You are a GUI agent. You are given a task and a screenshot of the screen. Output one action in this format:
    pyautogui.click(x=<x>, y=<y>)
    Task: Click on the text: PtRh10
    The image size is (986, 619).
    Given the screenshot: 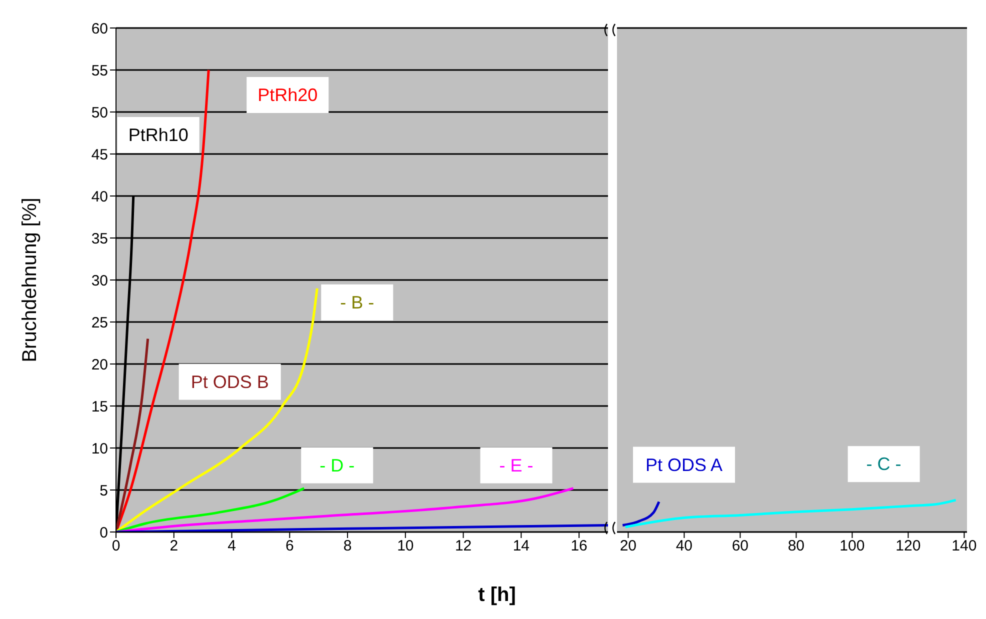 What is the action you would take?
    pyautogui.click(x=158, y=135)
    